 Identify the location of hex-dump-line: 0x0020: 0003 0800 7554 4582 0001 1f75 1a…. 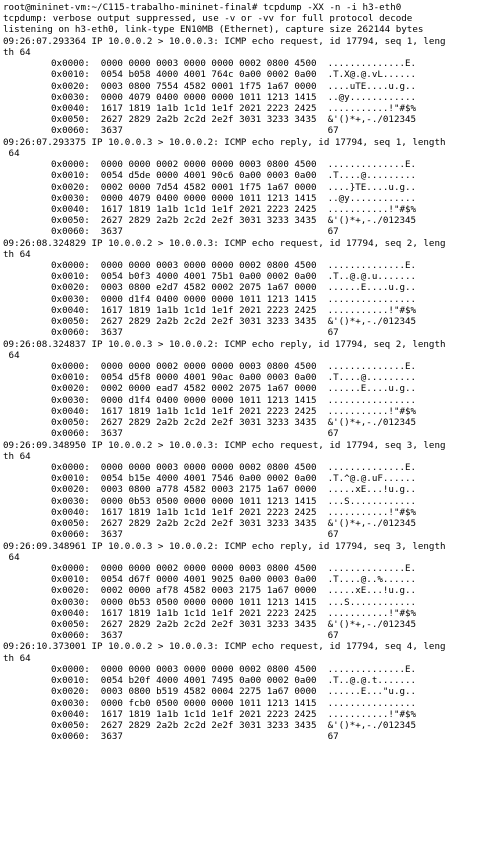
(234, 86).